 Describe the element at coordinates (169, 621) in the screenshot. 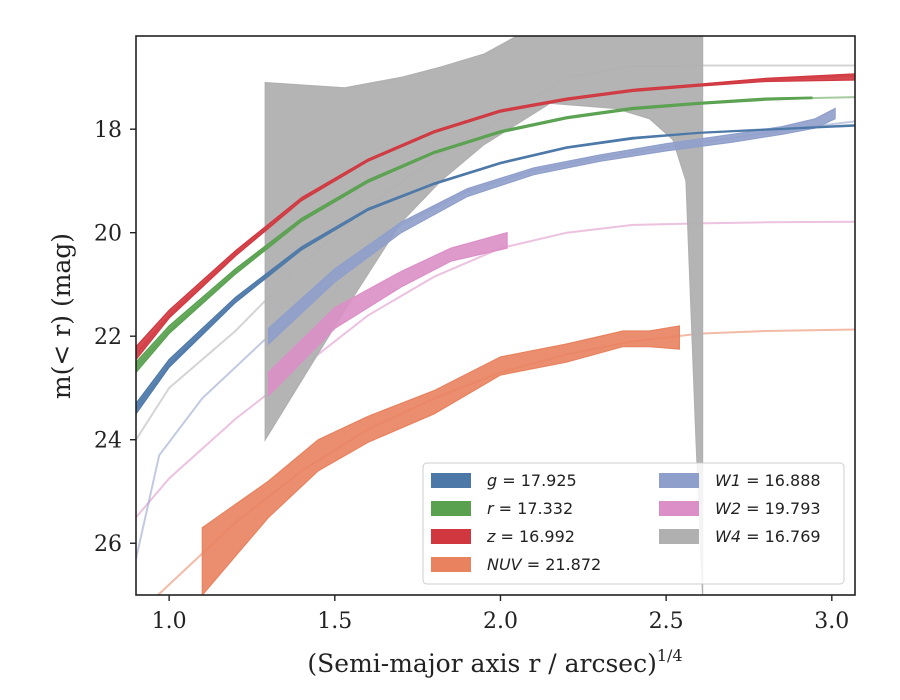

I see `x-tick-label: 1.0` at that location.